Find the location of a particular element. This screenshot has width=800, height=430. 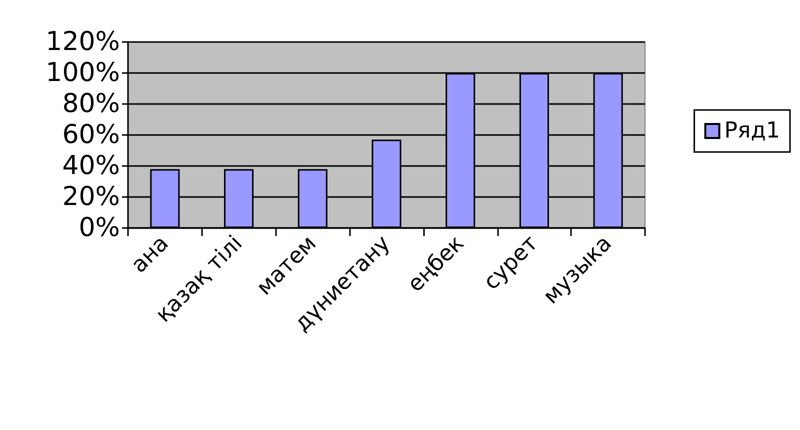

y-tick-label: 60% is located at coordinates (91, 135).